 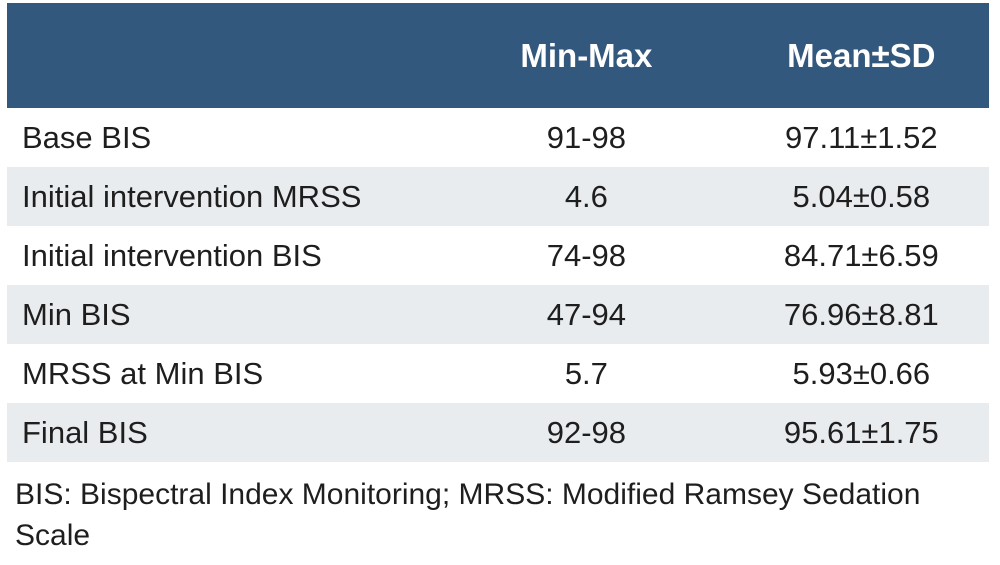 I want to click on table-row: MRSS at Min BIS 5.7 5.93±0.66, so click(x=498, y=373).